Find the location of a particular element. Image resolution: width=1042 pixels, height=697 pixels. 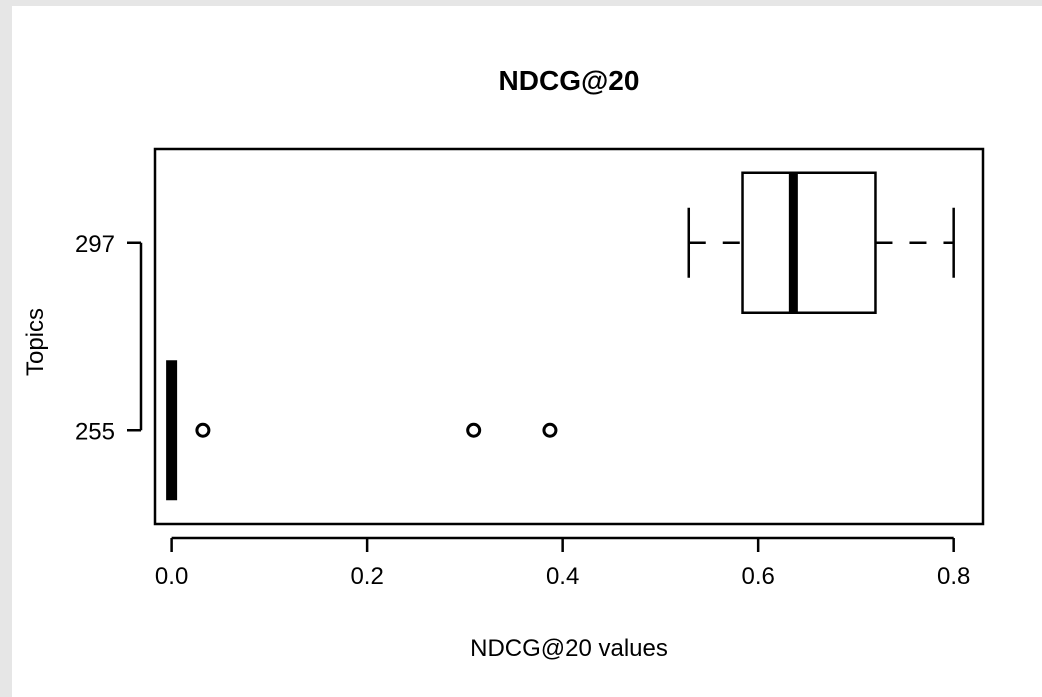

x-tick-label: 0.4 is located at coordinates (562, 576).